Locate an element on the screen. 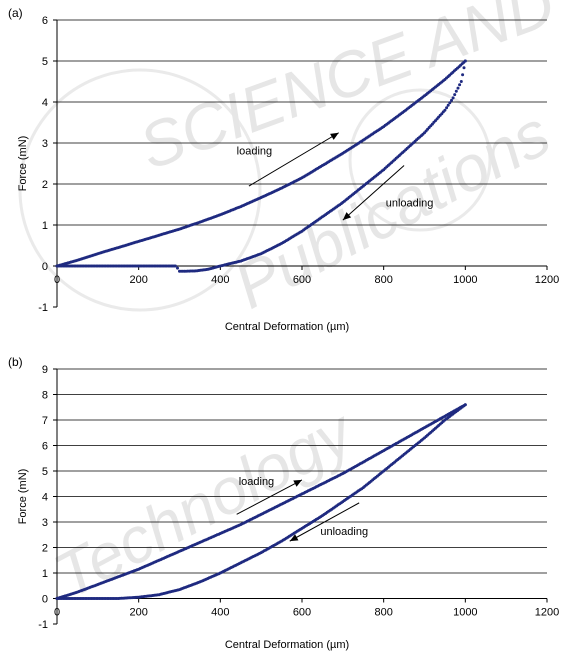 The height and width of the screenshot is (655, 571). chart-b-x-tick-label: 1200 is located at coordinates (547, 613).